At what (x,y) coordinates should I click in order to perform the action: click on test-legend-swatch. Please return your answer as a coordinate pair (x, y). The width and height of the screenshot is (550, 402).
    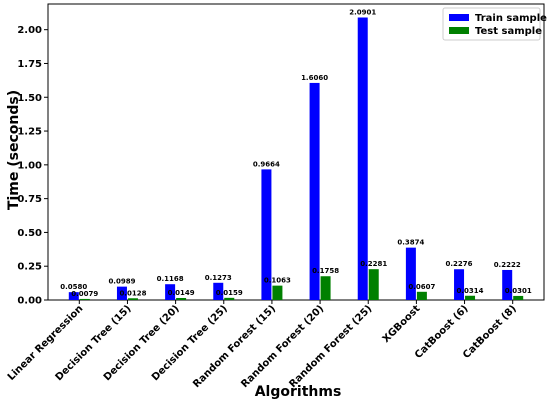
    Looking at the image, I should click on (459, 30).